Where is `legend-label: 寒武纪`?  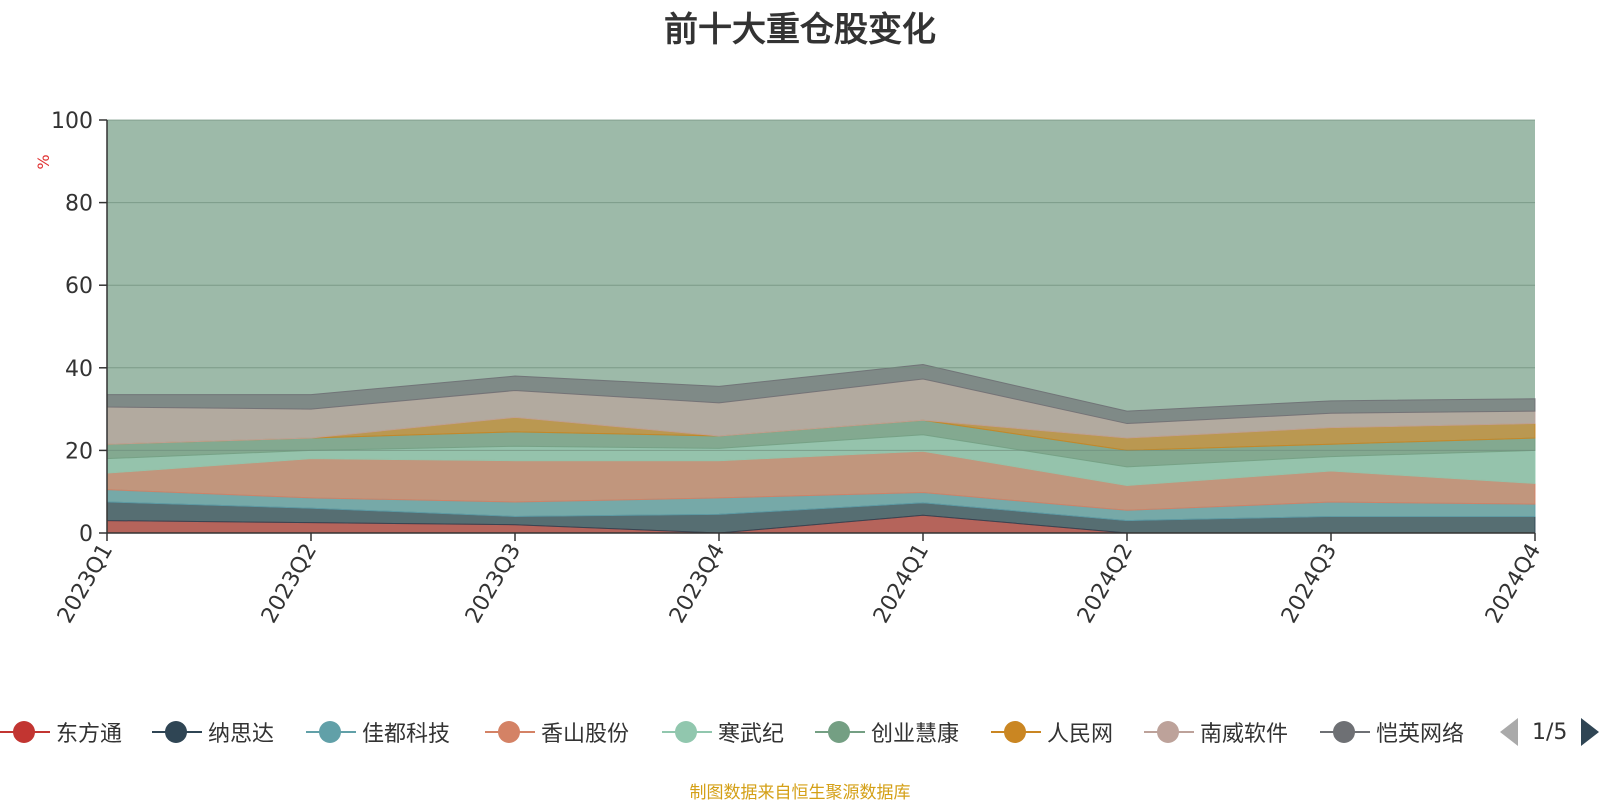 legend-label: 寒武纪 is located at coordinates (751, 734).